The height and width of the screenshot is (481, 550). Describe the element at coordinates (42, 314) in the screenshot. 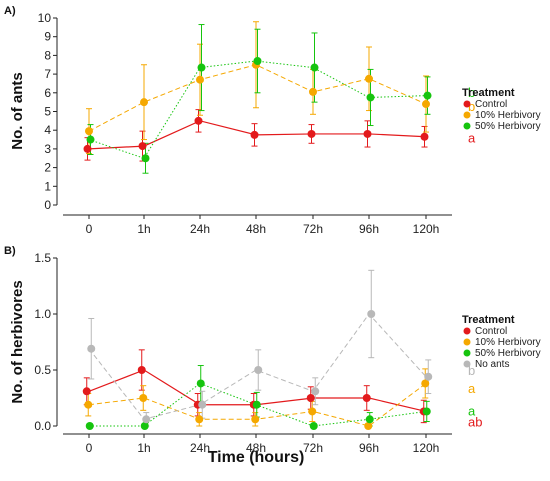

I see `y-tick-label: 1.0` at that location.